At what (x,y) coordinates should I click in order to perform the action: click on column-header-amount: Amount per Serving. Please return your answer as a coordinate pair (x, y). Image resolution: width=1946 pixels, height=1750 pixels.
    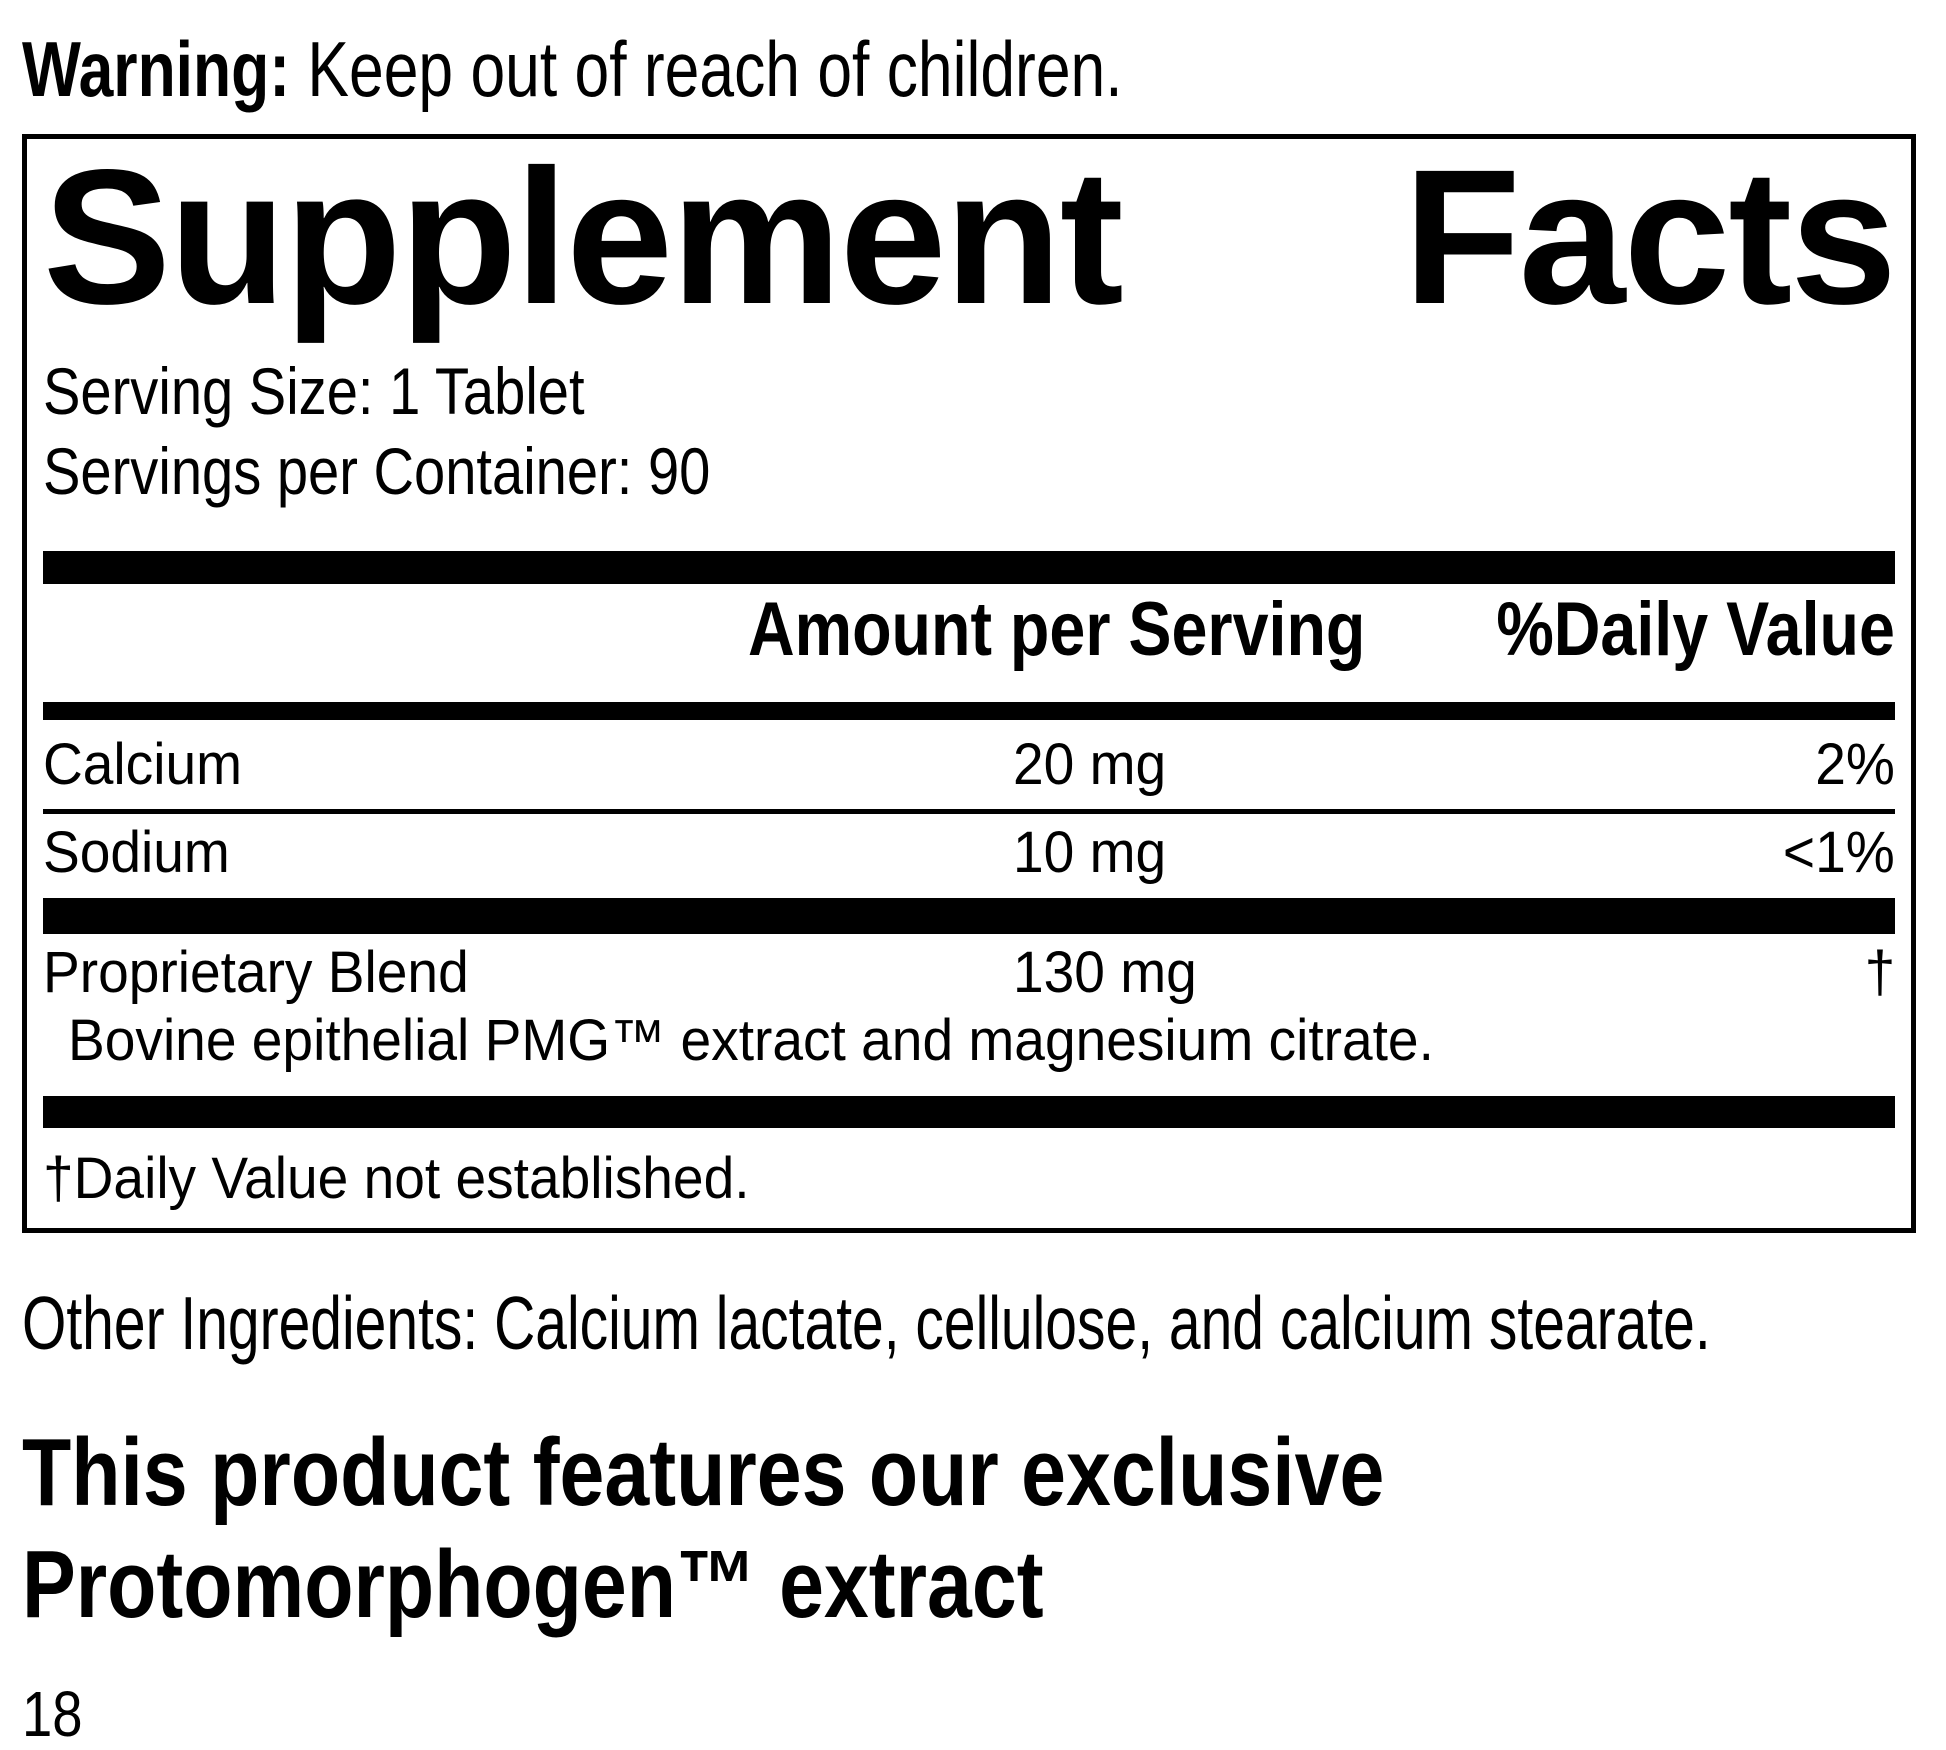
    Looking at the image, I should click on (1057, 629).